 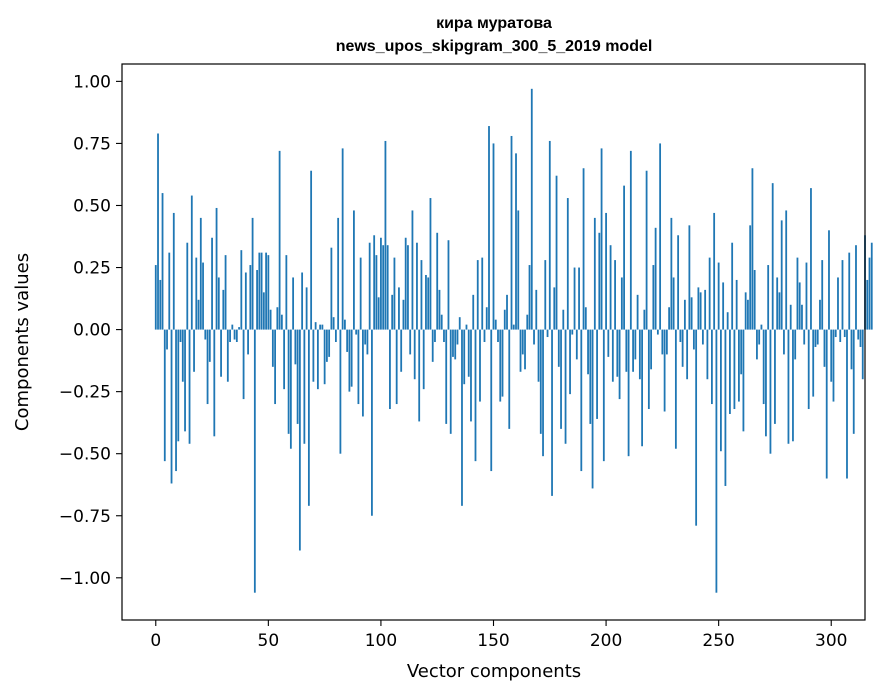 What do you see at coordinates (85, 393) in the screenshot?
I see `y-tick-label: −0.25` at bounding box center [85, 393].